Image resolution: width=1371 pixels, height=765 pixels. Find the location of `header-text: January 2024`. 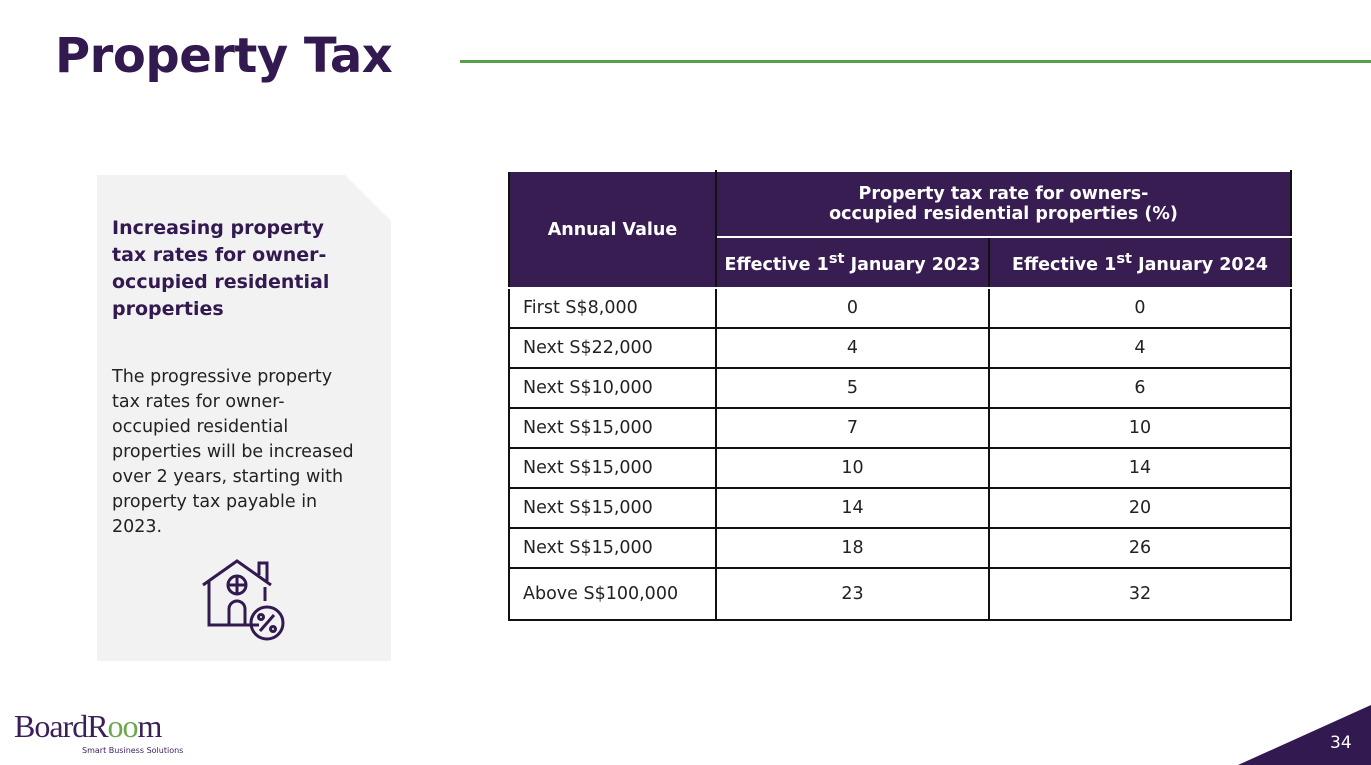

header-text: January 2024 is located at coordinates (1199, 264).